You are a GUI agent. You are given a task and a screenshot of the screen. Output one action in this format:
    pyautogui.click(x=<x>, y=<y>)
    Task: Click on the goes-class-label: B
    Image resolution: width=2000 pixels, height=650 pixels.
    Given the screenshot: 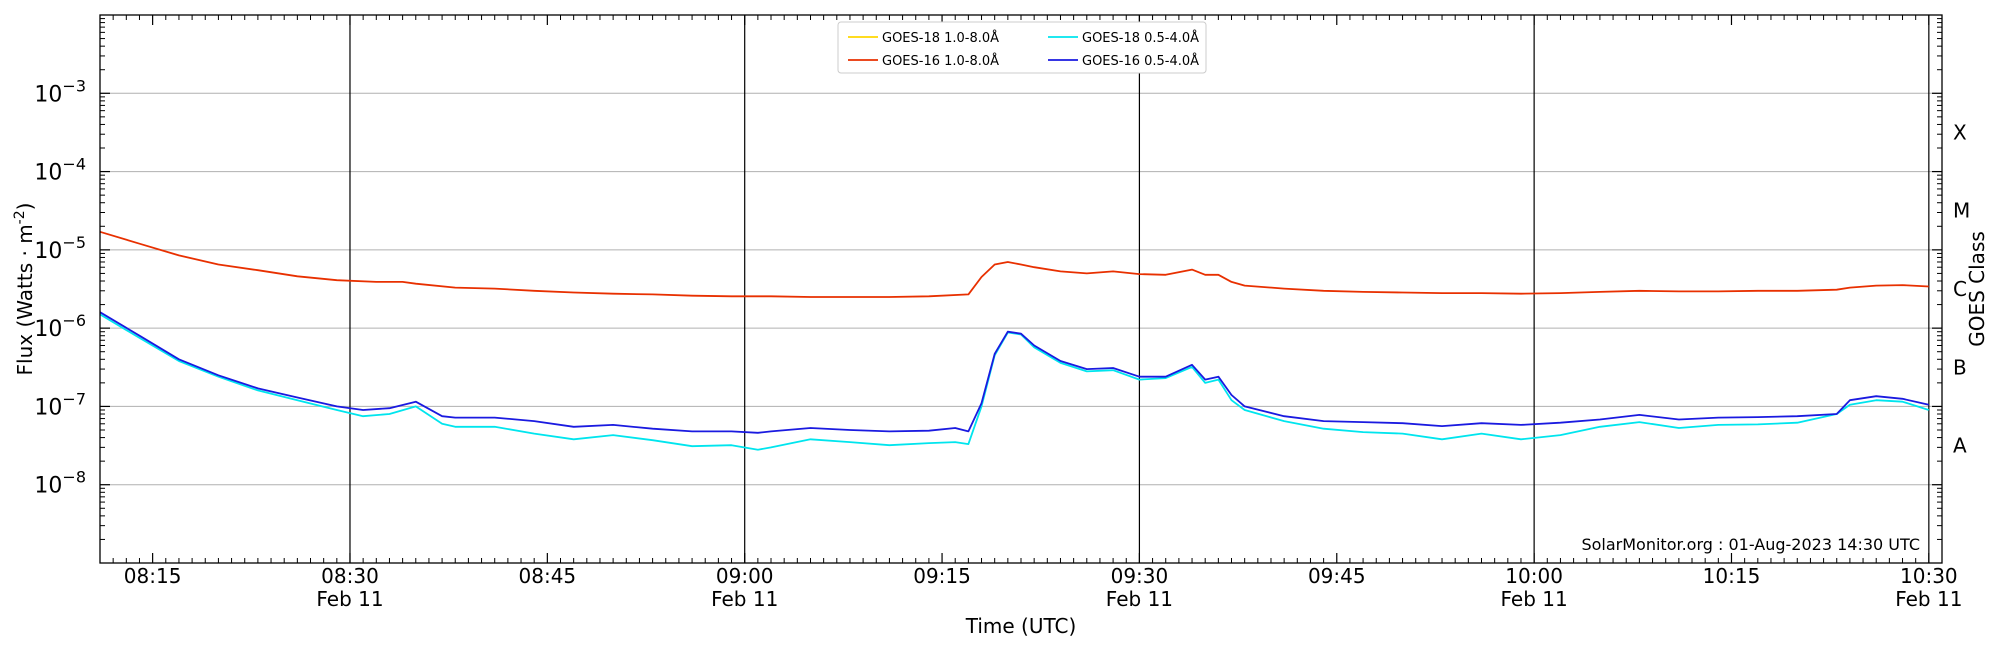 What is the action you would take?
    pyautogui.click(x=1960, y=367)
    